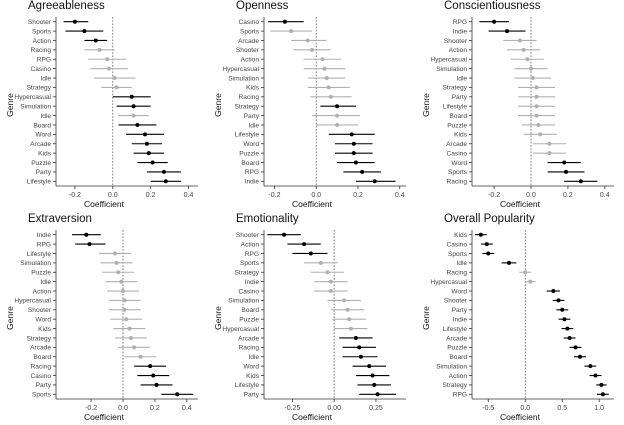 The image size is (624, 425). I want to click on x-tick-label: -0.25, so click(292, 408).